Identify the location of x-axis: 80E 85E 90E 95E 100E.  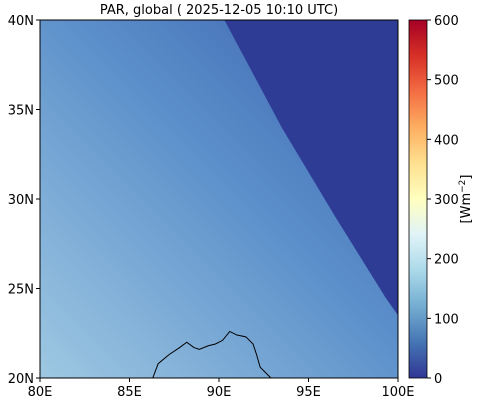
(221, 389).